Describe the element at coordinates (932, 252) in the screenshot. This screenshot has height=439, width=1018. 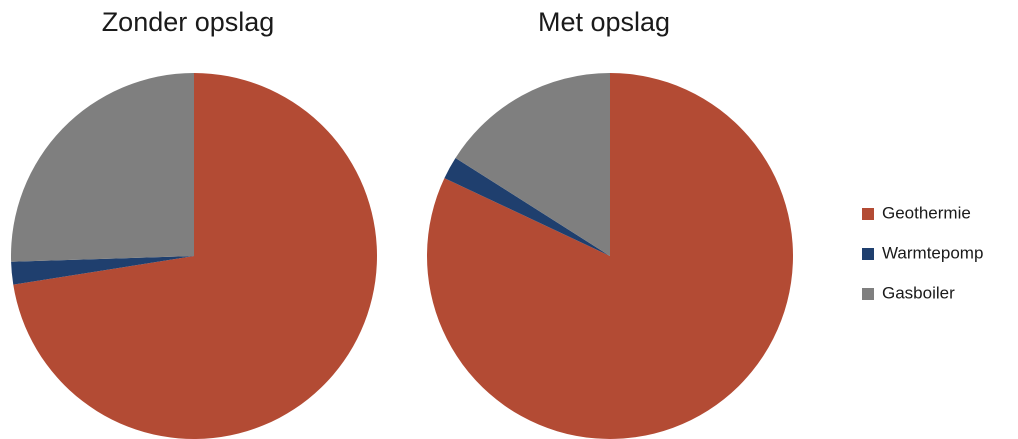
I see `legend-label: Warmtepomp` at that location.